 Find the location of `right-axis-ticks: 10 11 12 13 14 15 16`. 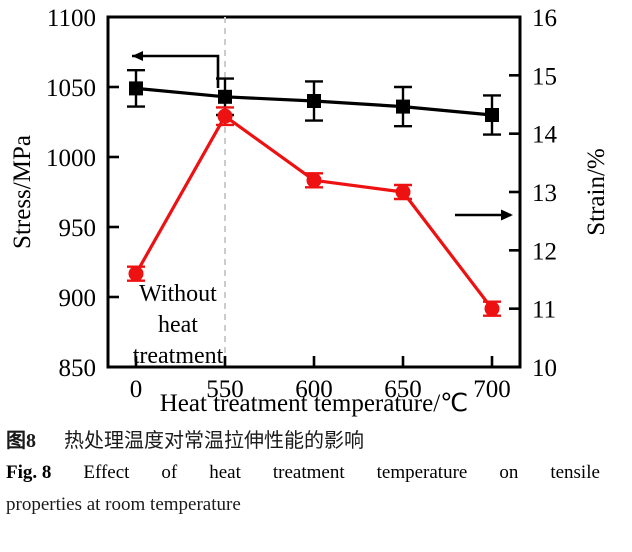

right-axis-ticks: 10 11 12 13 14 15 16 is located at coordinates (533, 193).